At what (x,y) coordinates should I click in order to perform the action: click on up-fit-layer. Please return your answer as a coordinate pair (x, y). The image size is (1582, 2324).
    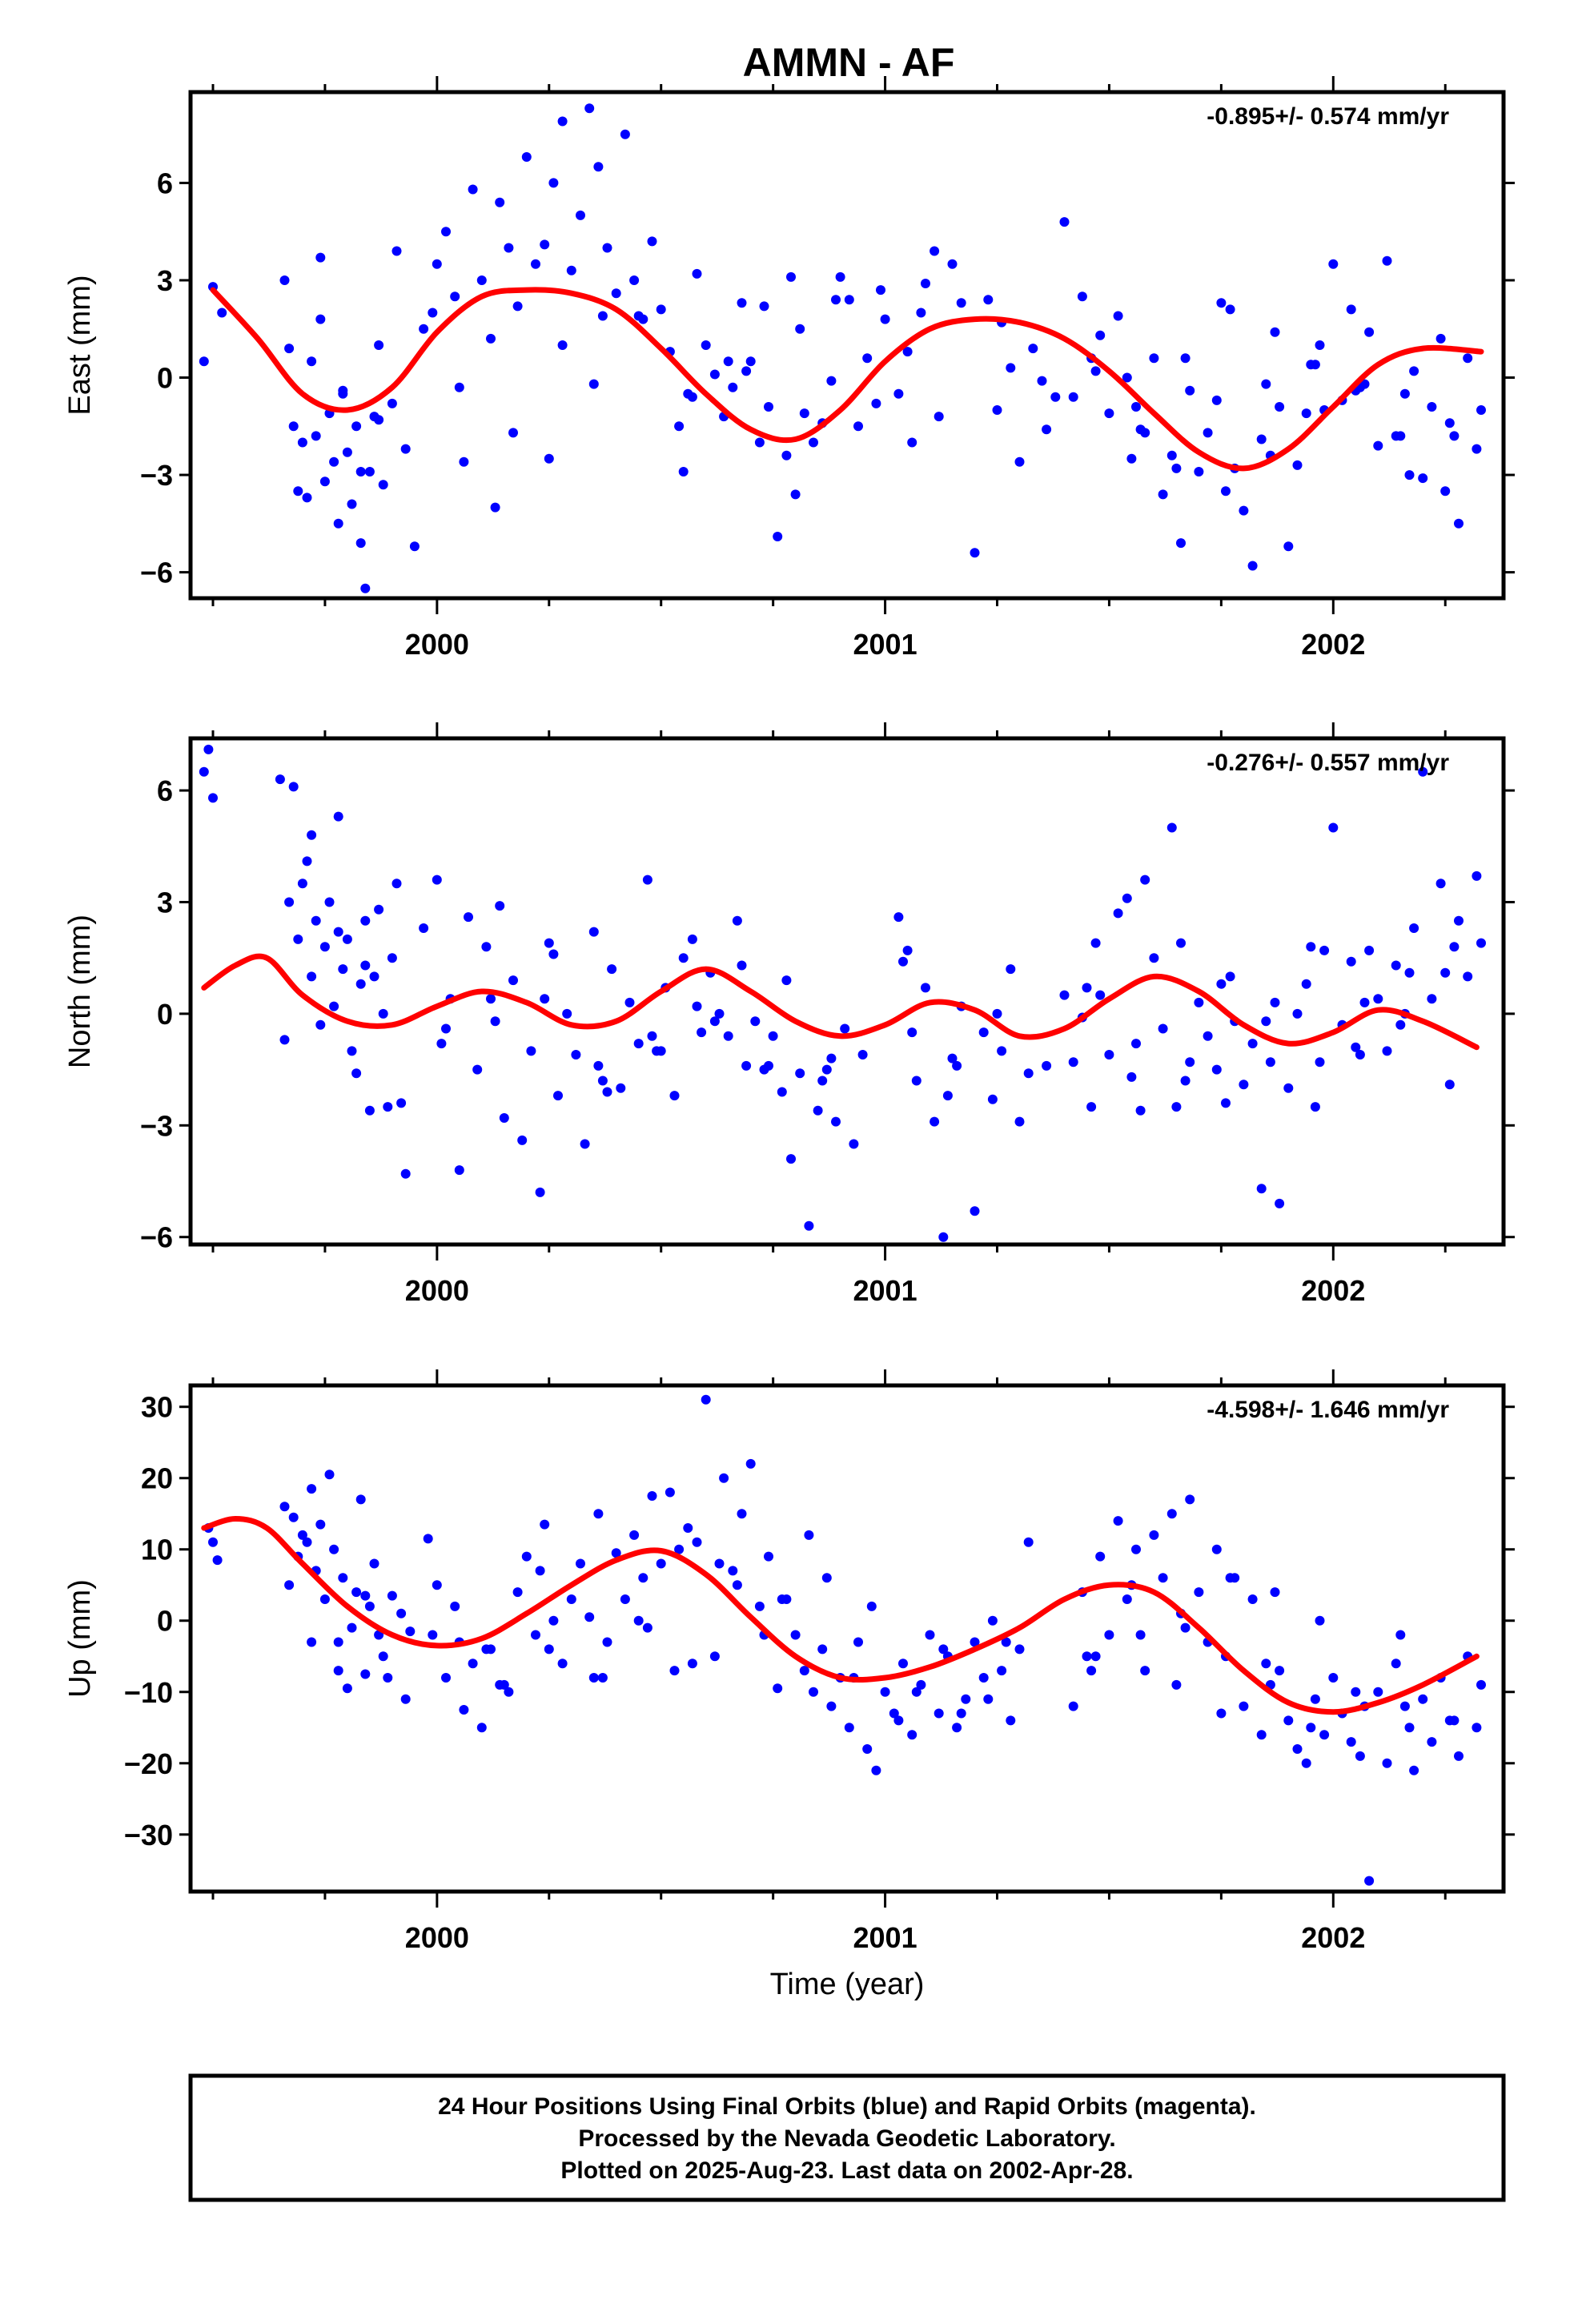
    Looking at the image, I should click on (841, 1615).